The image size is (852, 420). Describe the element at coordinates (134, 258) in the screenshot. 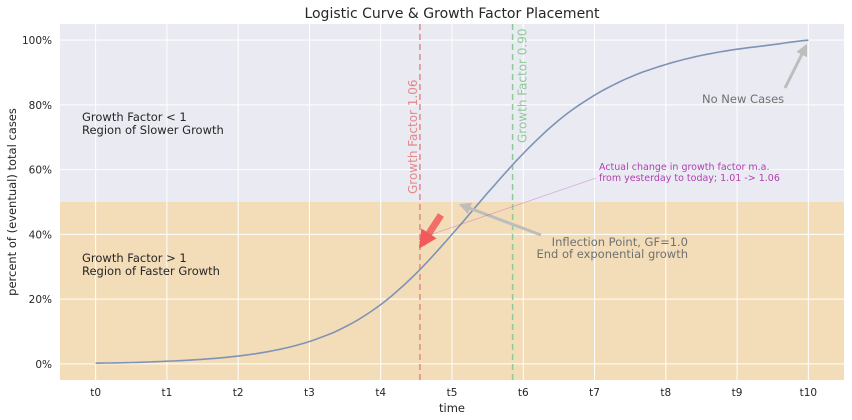

I see `faster-growth-line1: Growth Factor > 1` at that location.